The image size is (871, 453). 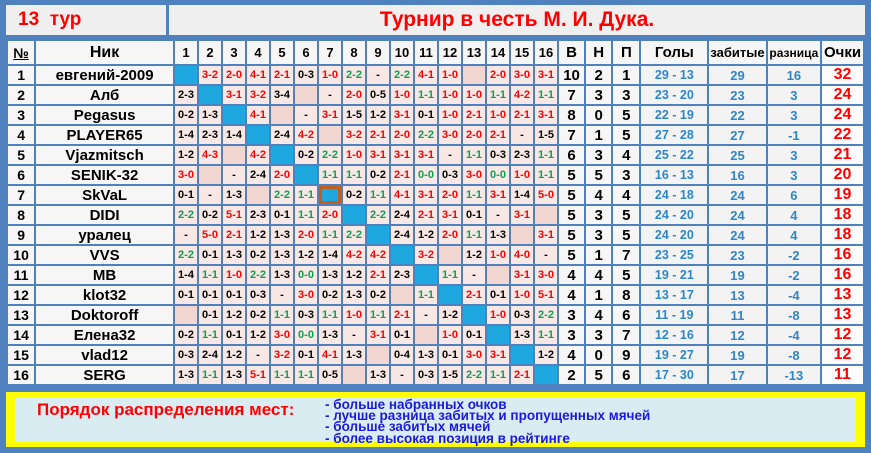 I want to click on losses-value: 3, so click(x=626, y=95).